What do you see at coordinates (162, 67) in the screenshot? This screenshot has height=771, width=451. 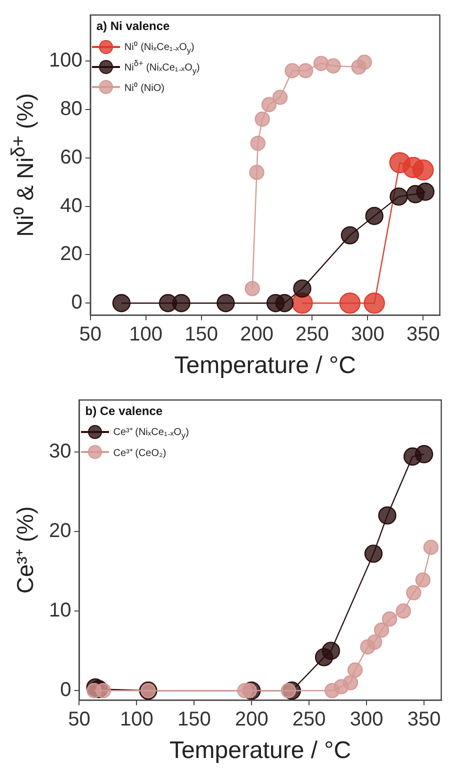 I see `legend-label: Ni$^{δ+}$ (NiₓCe₁₋ₓO$_{y}$)` at bounding box center [162, 67].